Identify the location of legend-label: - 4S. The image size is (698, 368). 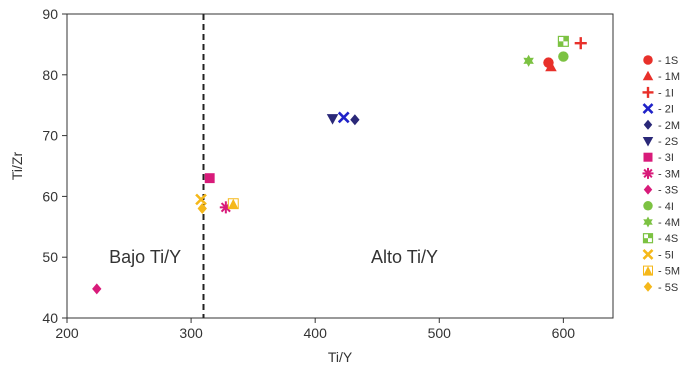
(668, 239).